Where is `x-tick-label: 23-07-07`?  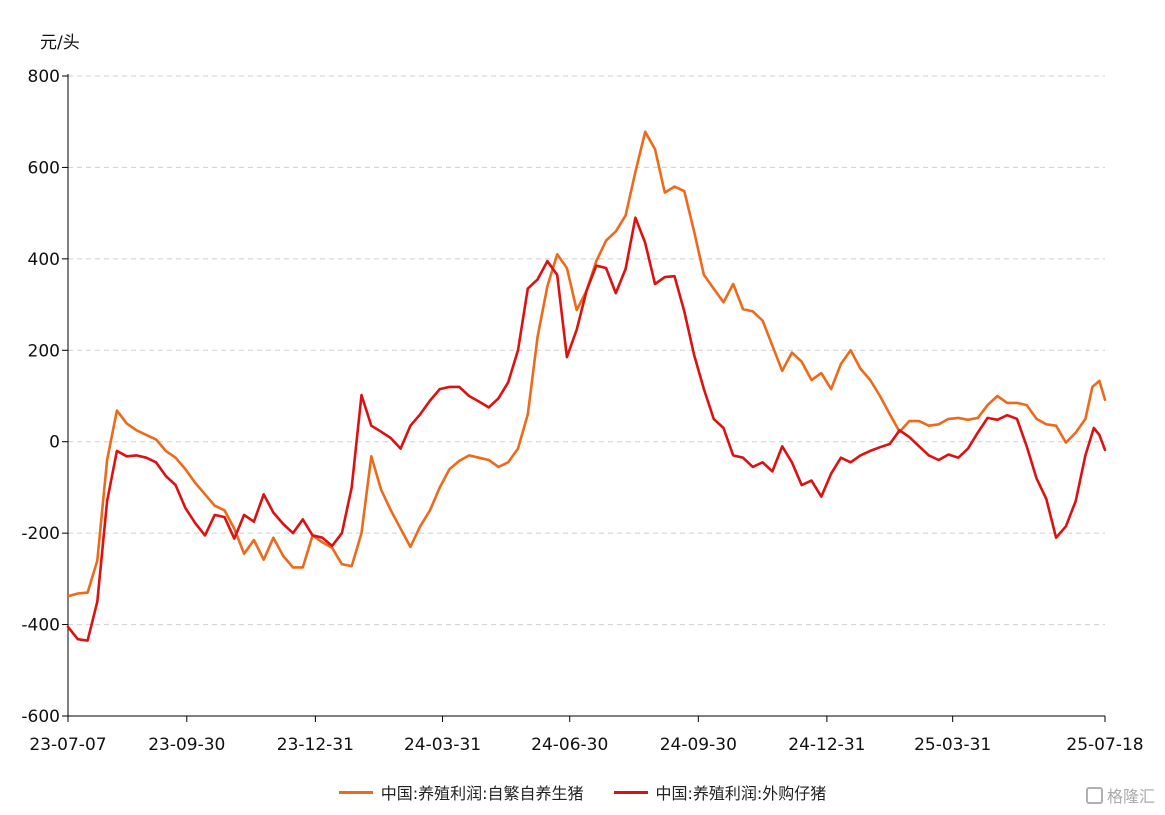 x-tick-label: 23-07-07 is located at coordinates (67, 745).